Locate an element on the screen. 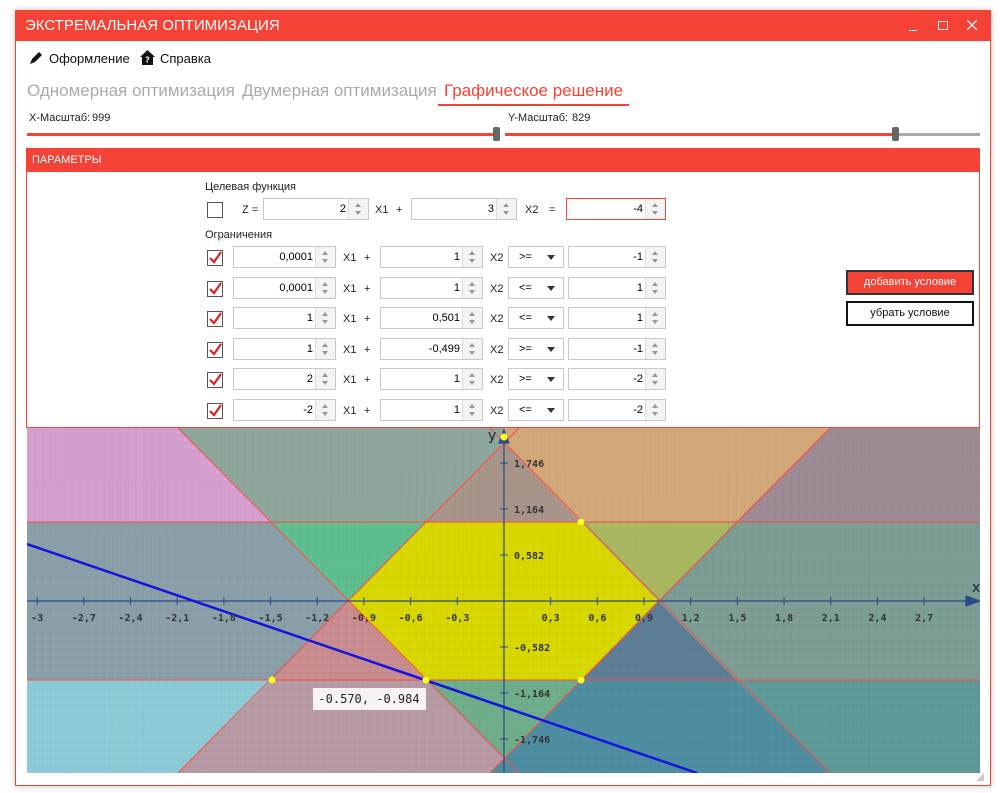 This screenshot has width=1000, height=793. number-input: 3 is located at coordinates (464, 209).